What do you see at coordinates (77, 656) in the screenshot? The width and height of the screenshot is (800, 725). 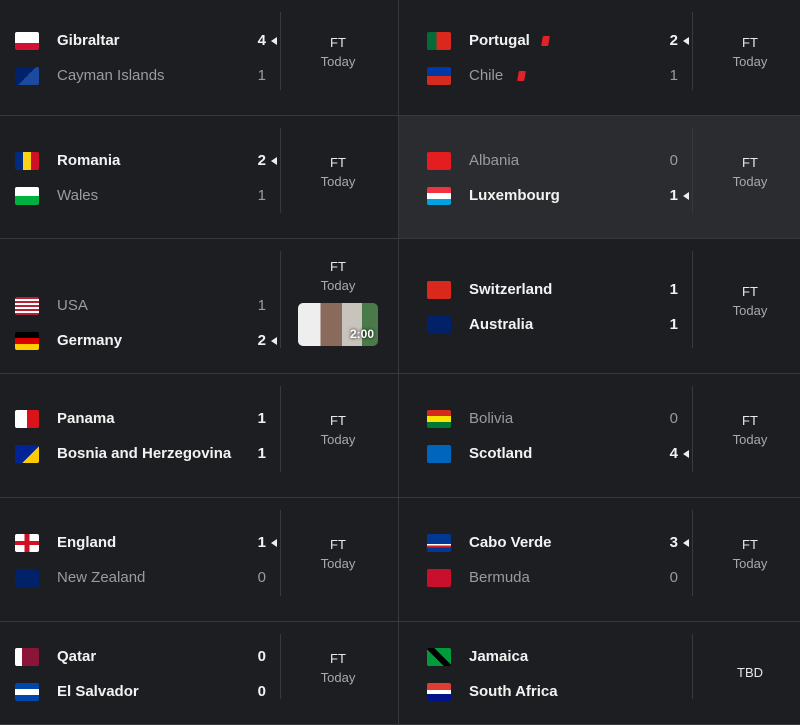 I see `team-name: Qatar` at bounding box center [77, 656].